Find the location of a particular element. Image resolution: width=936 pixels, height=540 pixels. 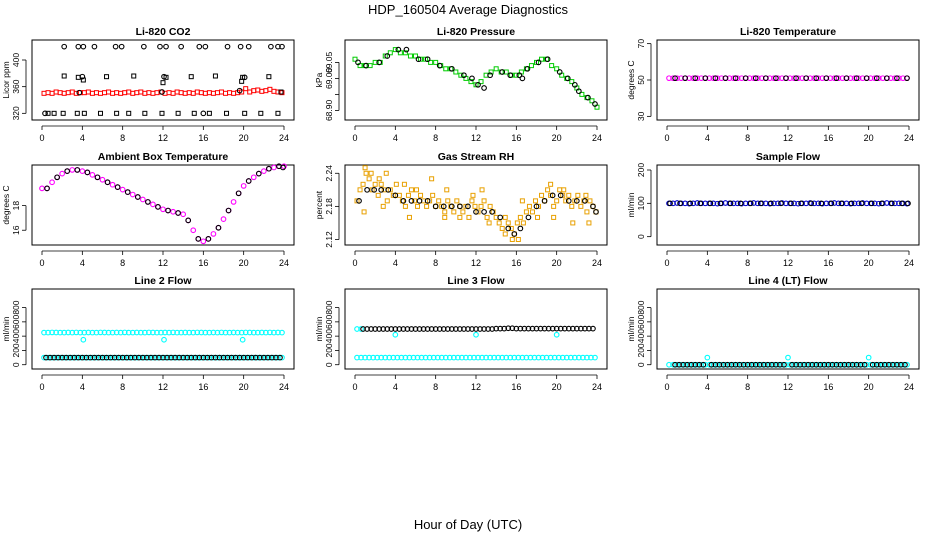

plot-frame is located at coordinates (163, 80).